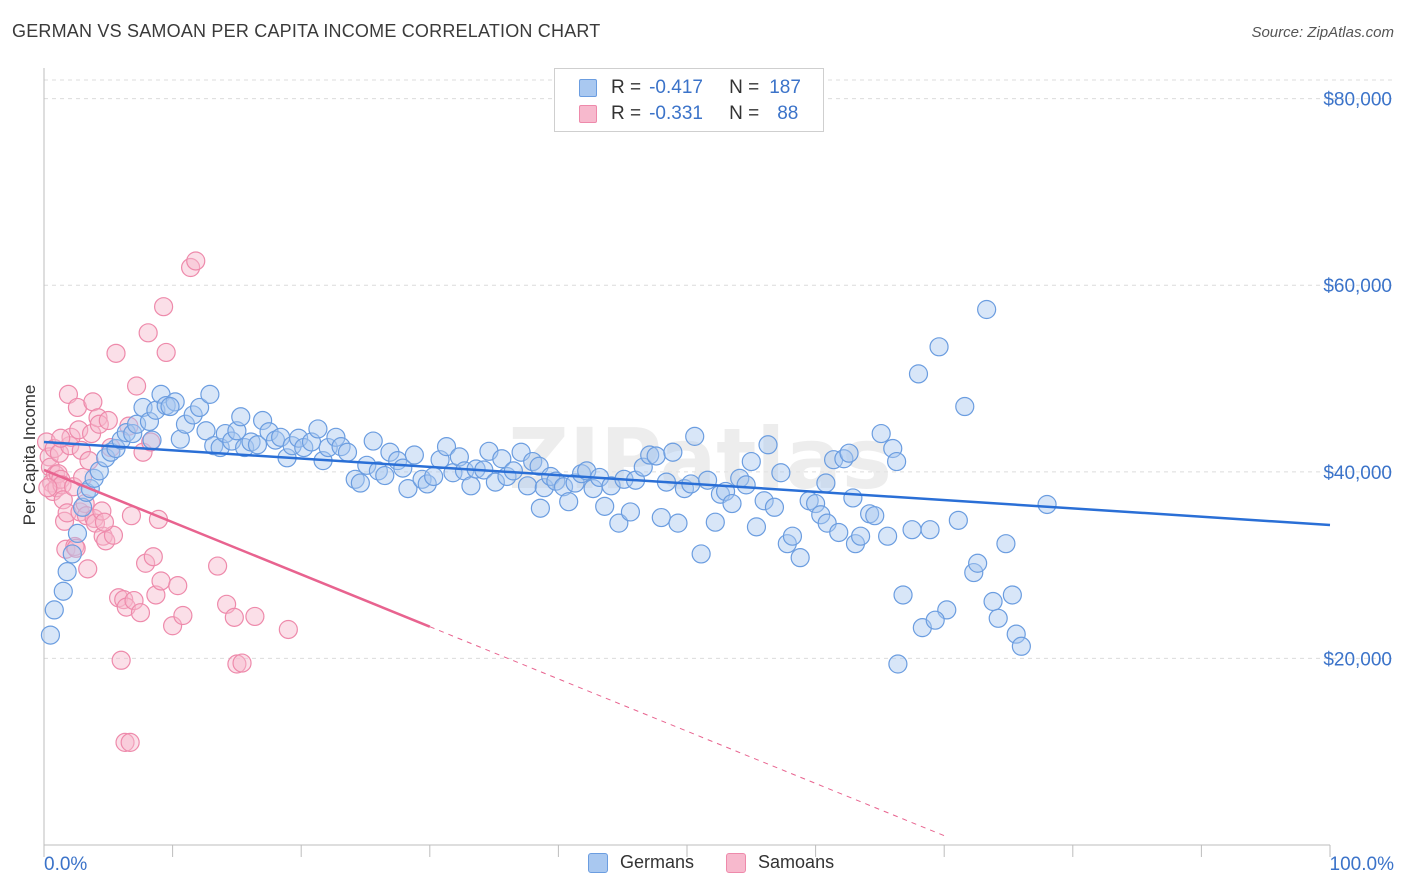  Describe the element at coordinates (237, 548) in the screenshot. I see `samoans-trend-line` at that location.